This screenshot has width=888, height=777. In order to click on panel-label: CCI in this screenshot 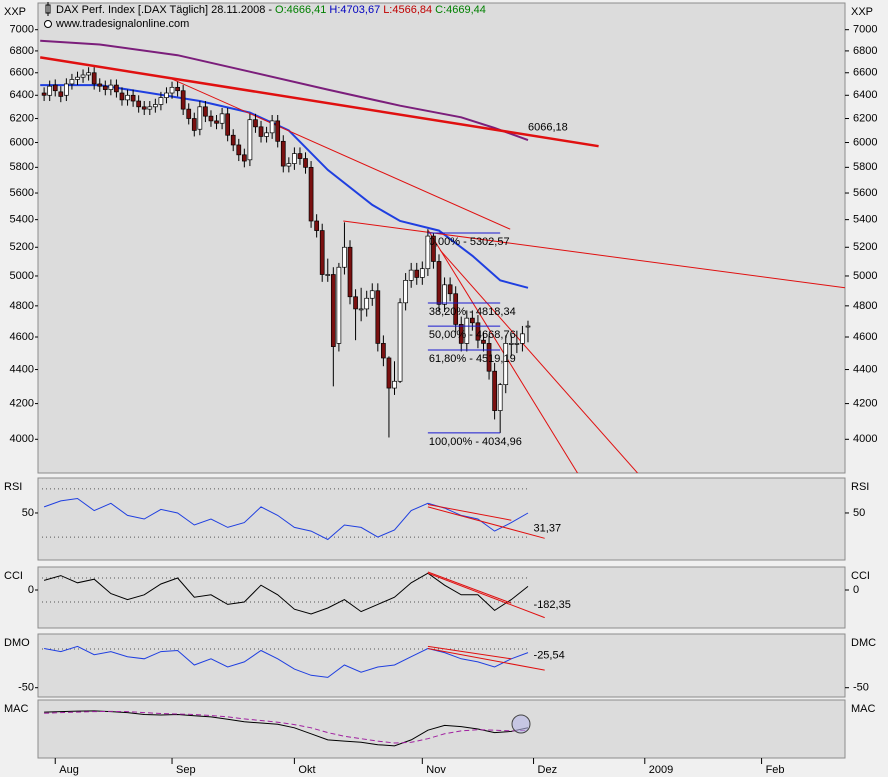, I will do `click(13, 576)`.